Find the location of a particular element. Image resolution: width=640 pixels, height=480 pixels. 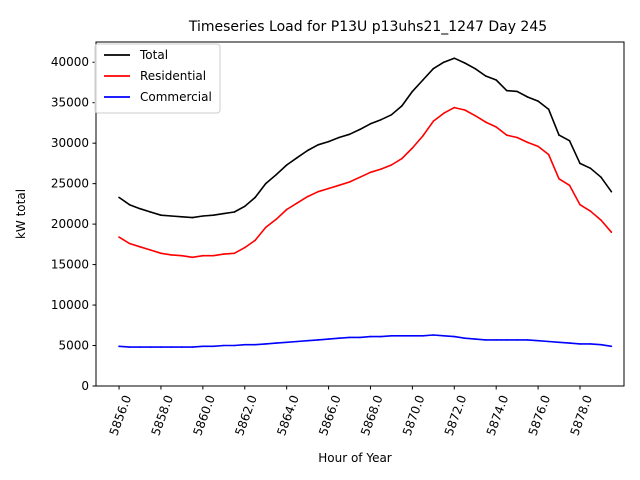

y-tick-label: 35000 is located at coordinates (70, 103).